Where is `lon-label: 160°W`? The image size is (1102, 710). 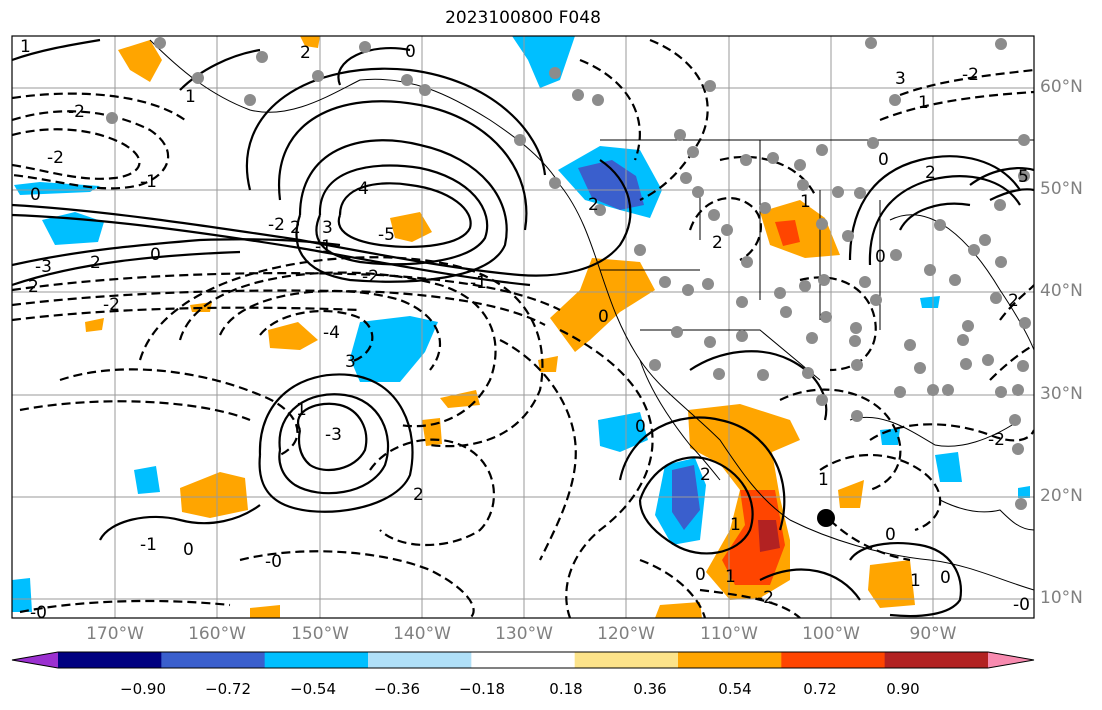
lon-label: 160°W is located at coordinates (217, 634).